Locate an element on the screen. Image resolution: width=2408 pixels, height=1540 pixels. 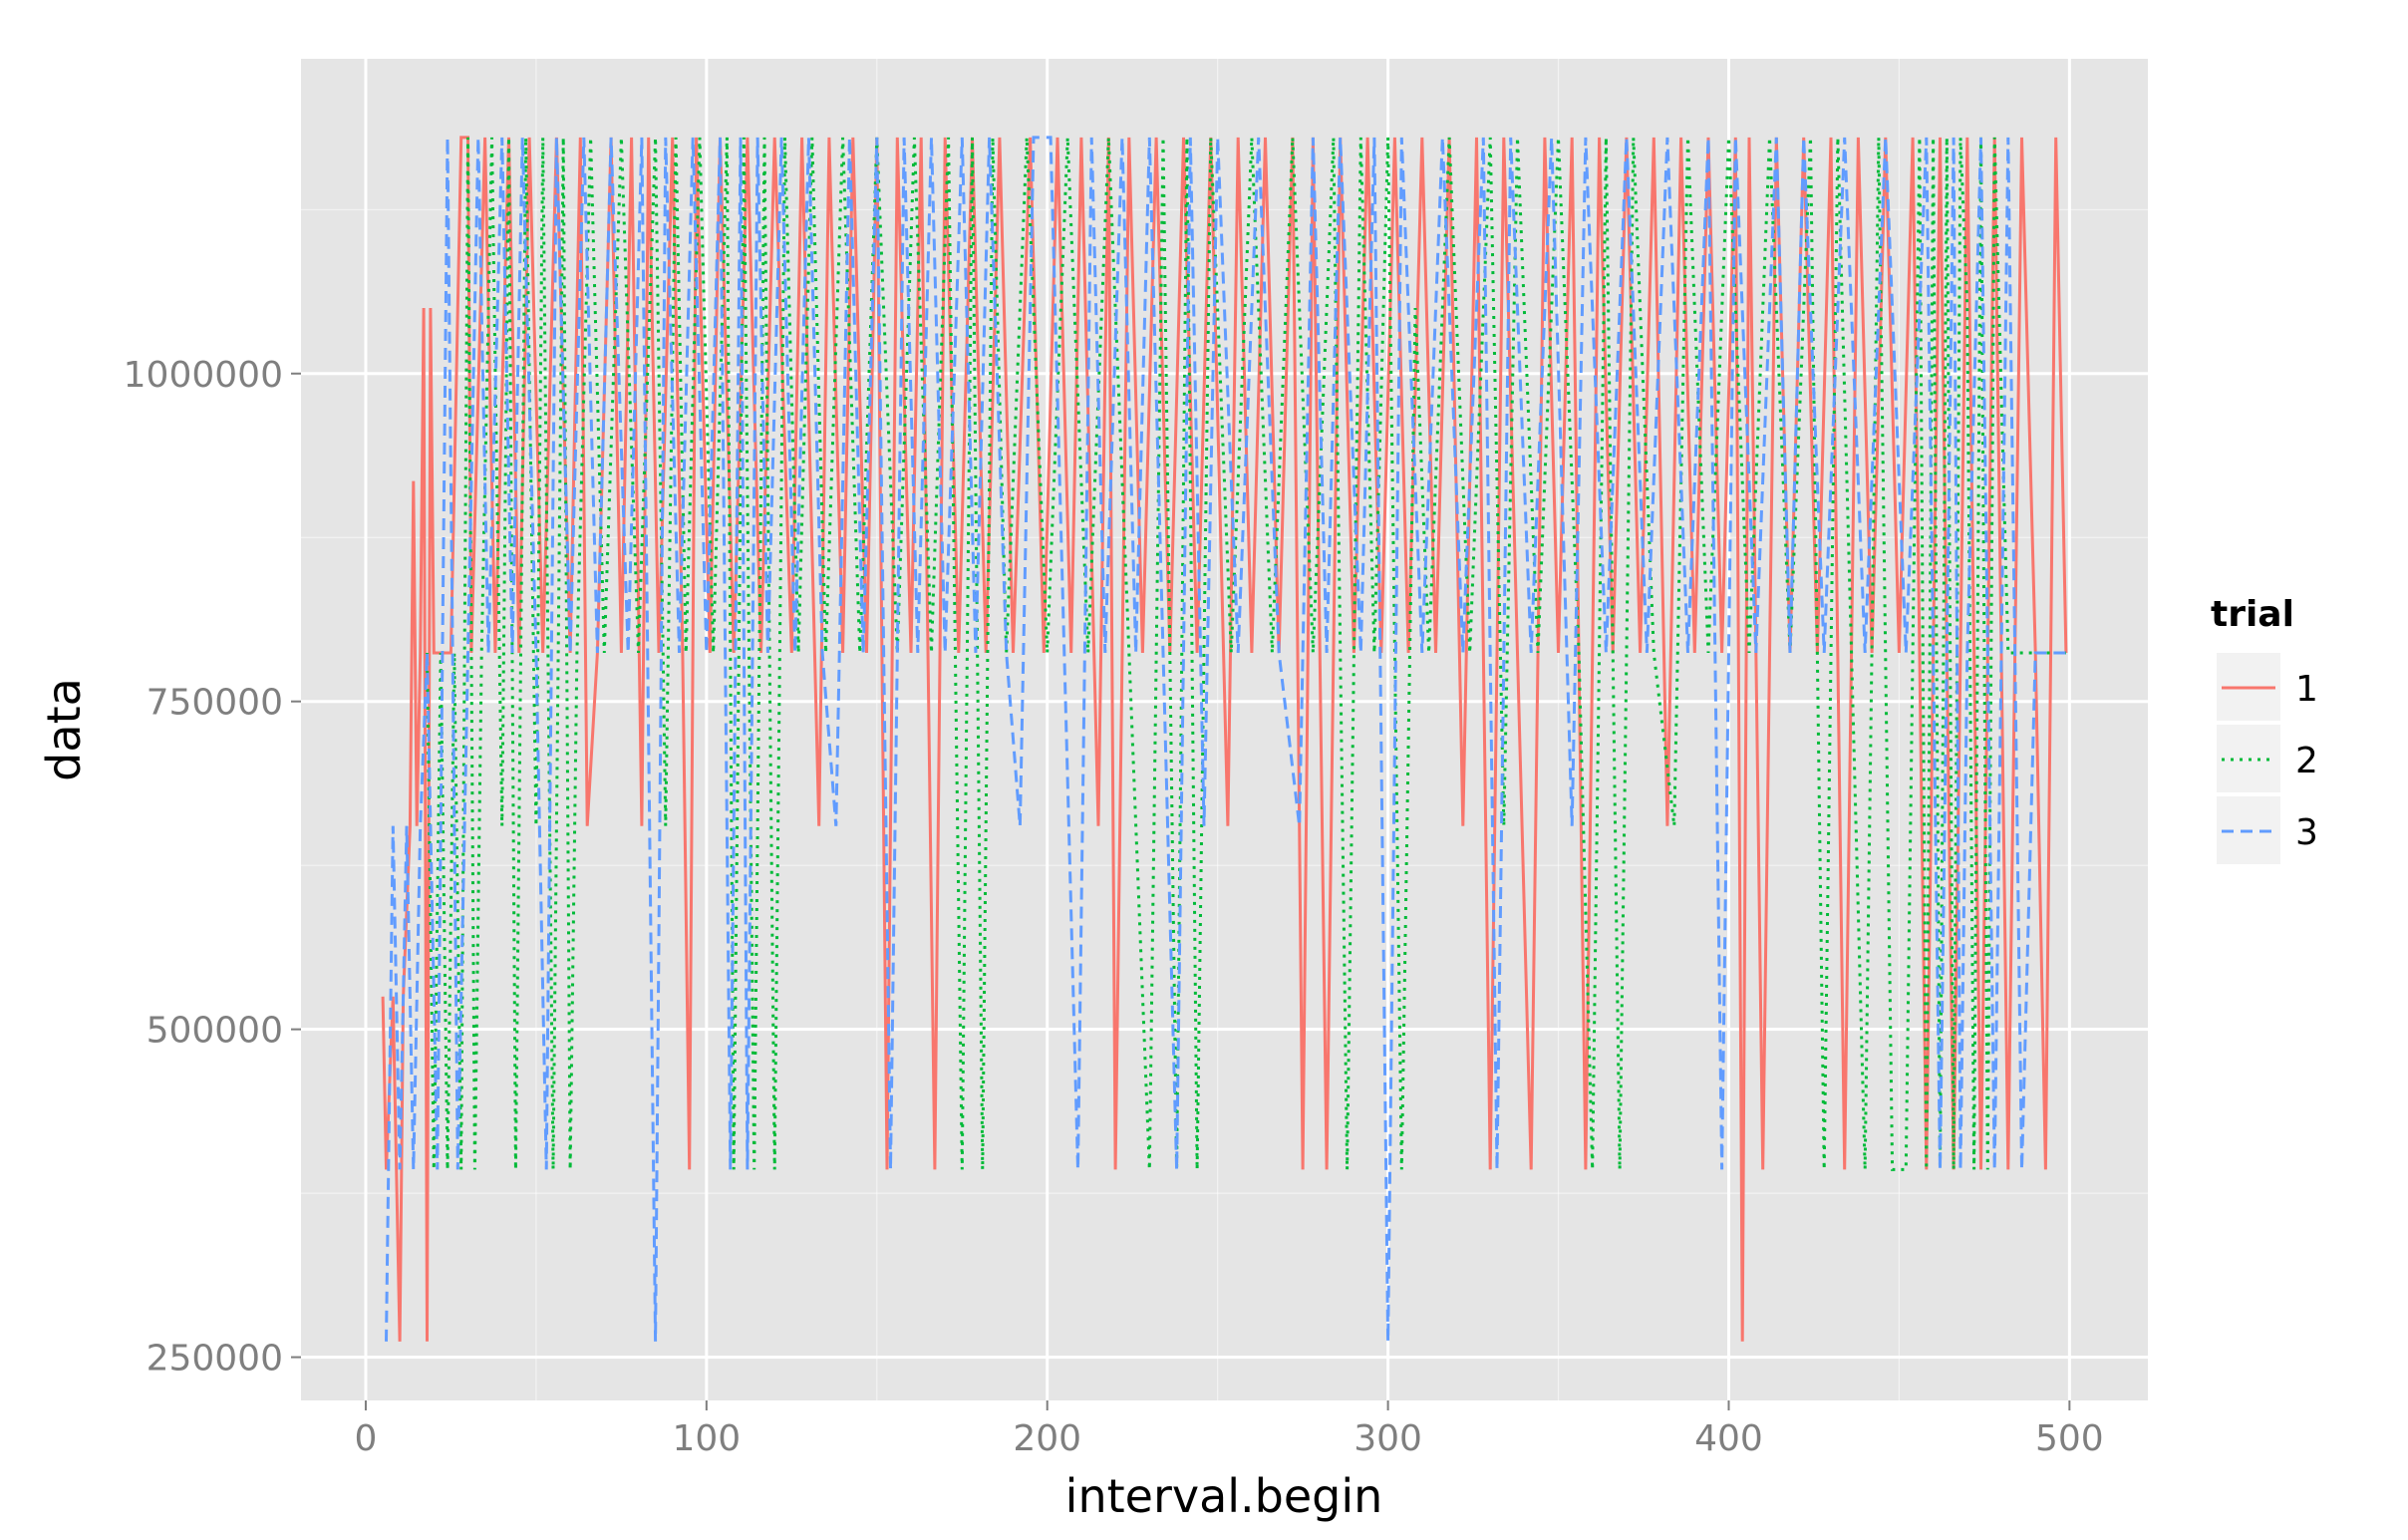
y-axis-title: data is located at coordinates (64, 729).